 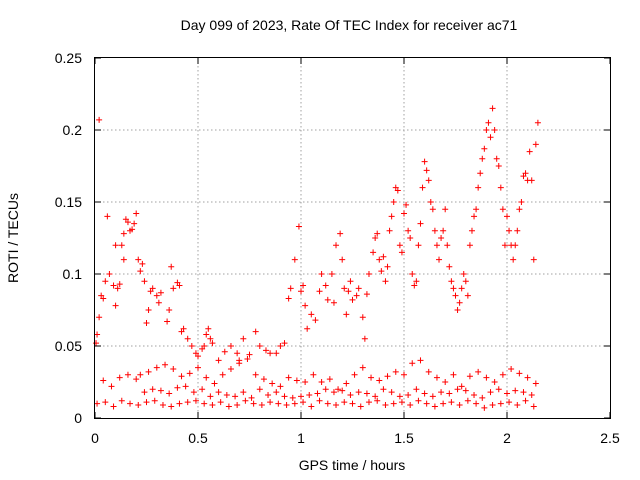 I want to click on x-tick-label: 2, so click(x=507, y=438).